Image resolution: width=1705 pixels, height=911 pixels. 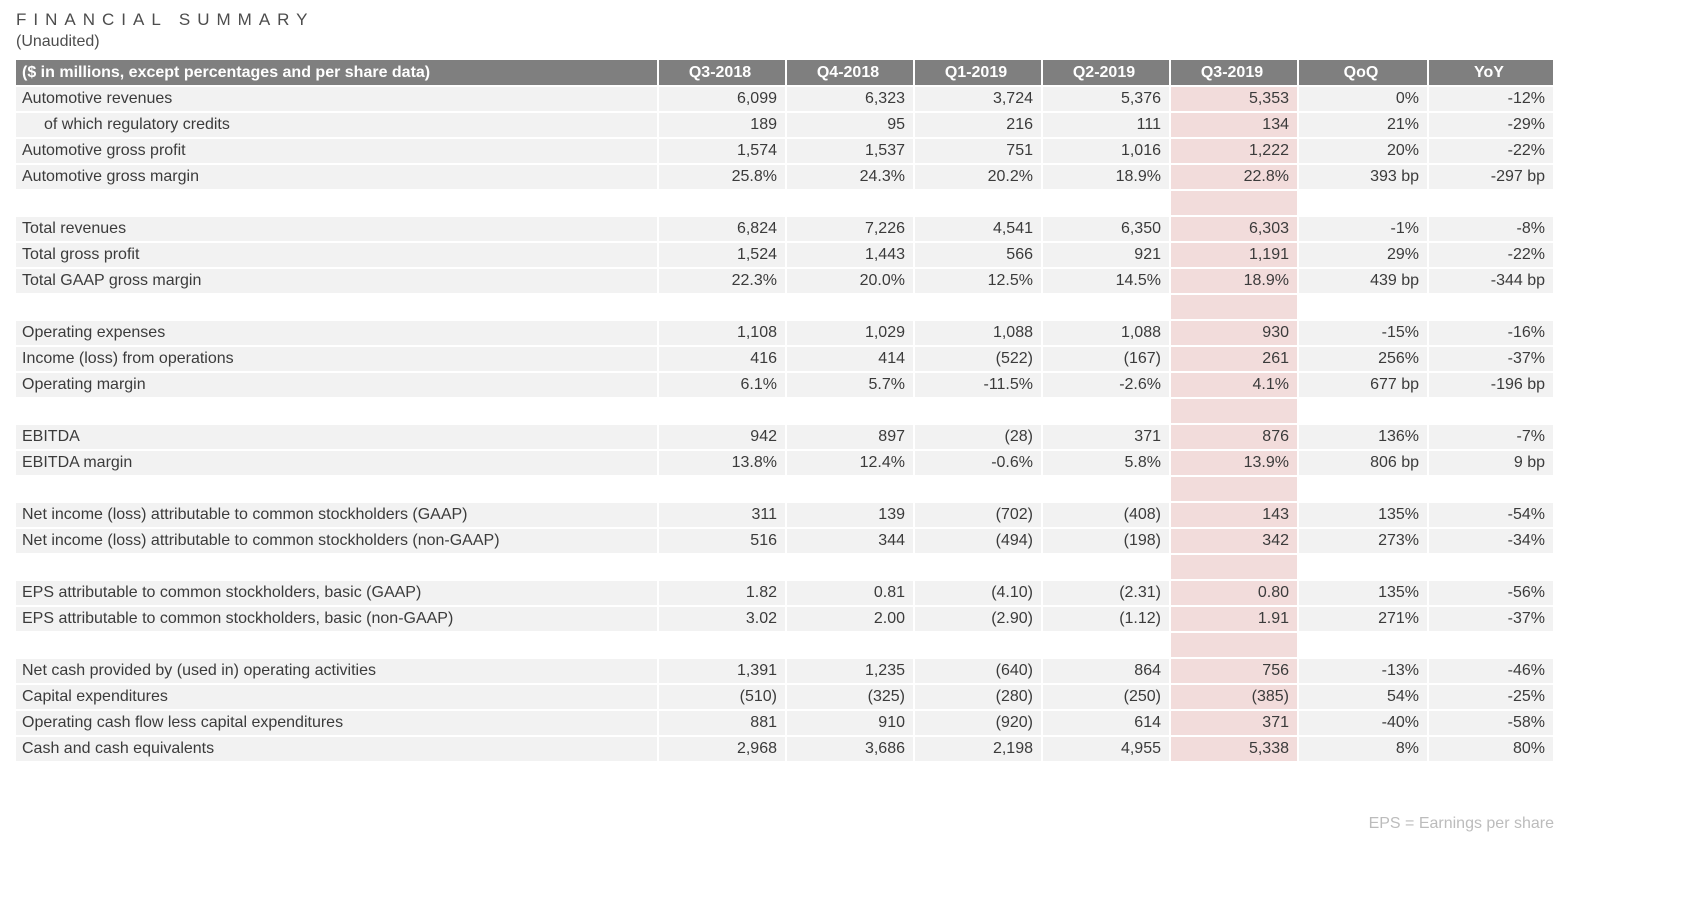 What do you see at coordinates (1234, 359) in the screenshot?
I see `cell: 261` at bounding box center [1234, 359].